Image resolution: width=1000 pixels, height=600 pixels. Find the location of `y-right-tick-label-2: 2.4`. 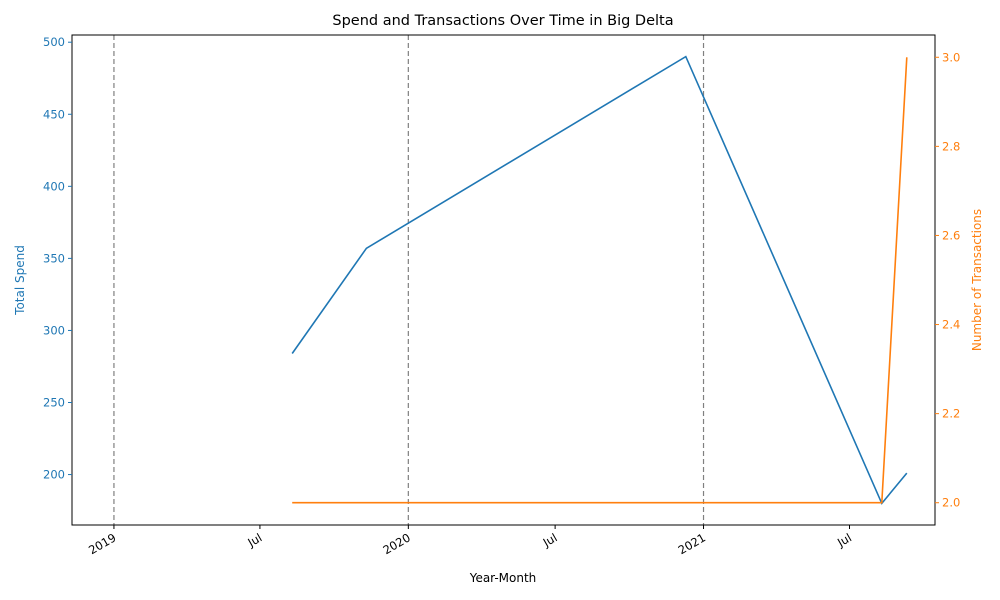

y-right-tick-label-2: 2.4 is located at coordinates (951, 325).